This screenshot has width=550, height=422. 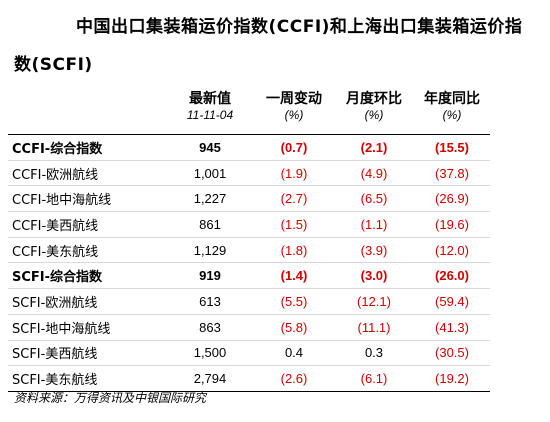 What do you see at coordinates (210, 199) in the screenshot?
I see `latest-value: 1,227` at bounding box center [210, 199].